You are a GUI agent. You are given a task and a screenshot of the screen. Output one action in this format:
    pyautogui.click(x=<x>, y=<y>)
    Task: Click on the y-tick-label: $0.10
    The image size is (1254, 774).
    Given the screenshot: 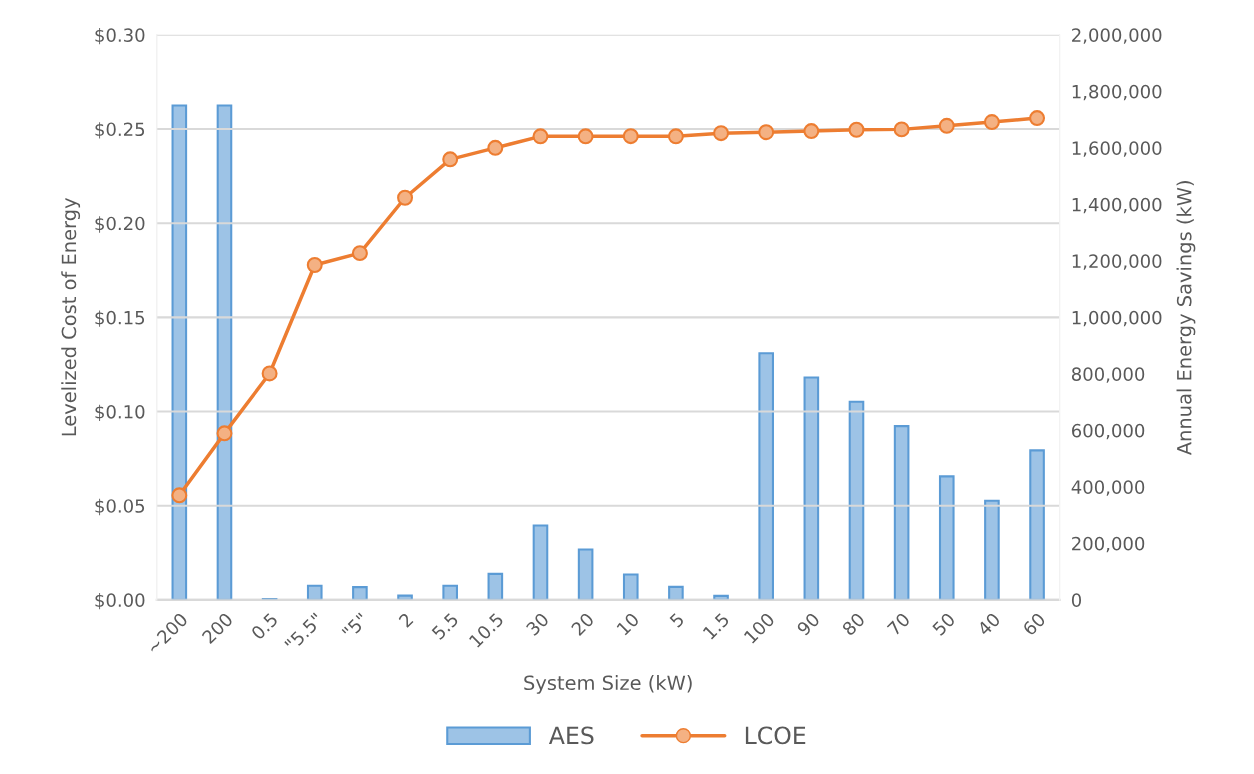 What is the action you would take?
    pyautogui.click(x=120, y=413)
    